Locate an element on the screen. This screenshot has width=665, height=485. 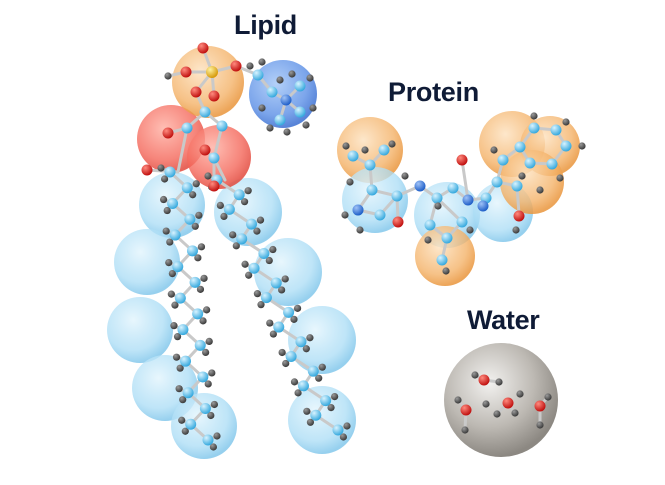
lipid-phosphate-bead is located at coordinates (208, 82).